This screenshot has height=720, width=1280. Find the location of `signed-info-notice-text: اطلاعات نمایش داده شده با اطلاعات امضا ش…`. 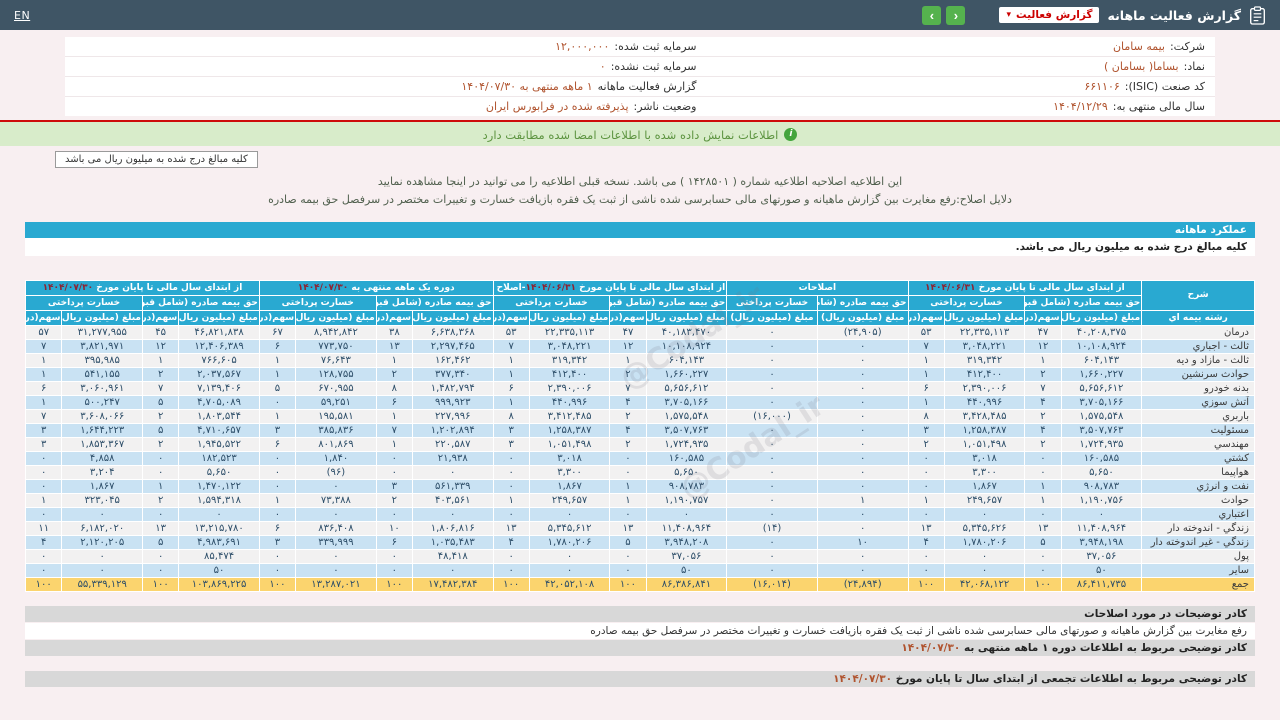

signed-info-notice-text: اطلاعات نمایش داده شده با اطلاعات امضا ش… is located at coordinates (630, 134).